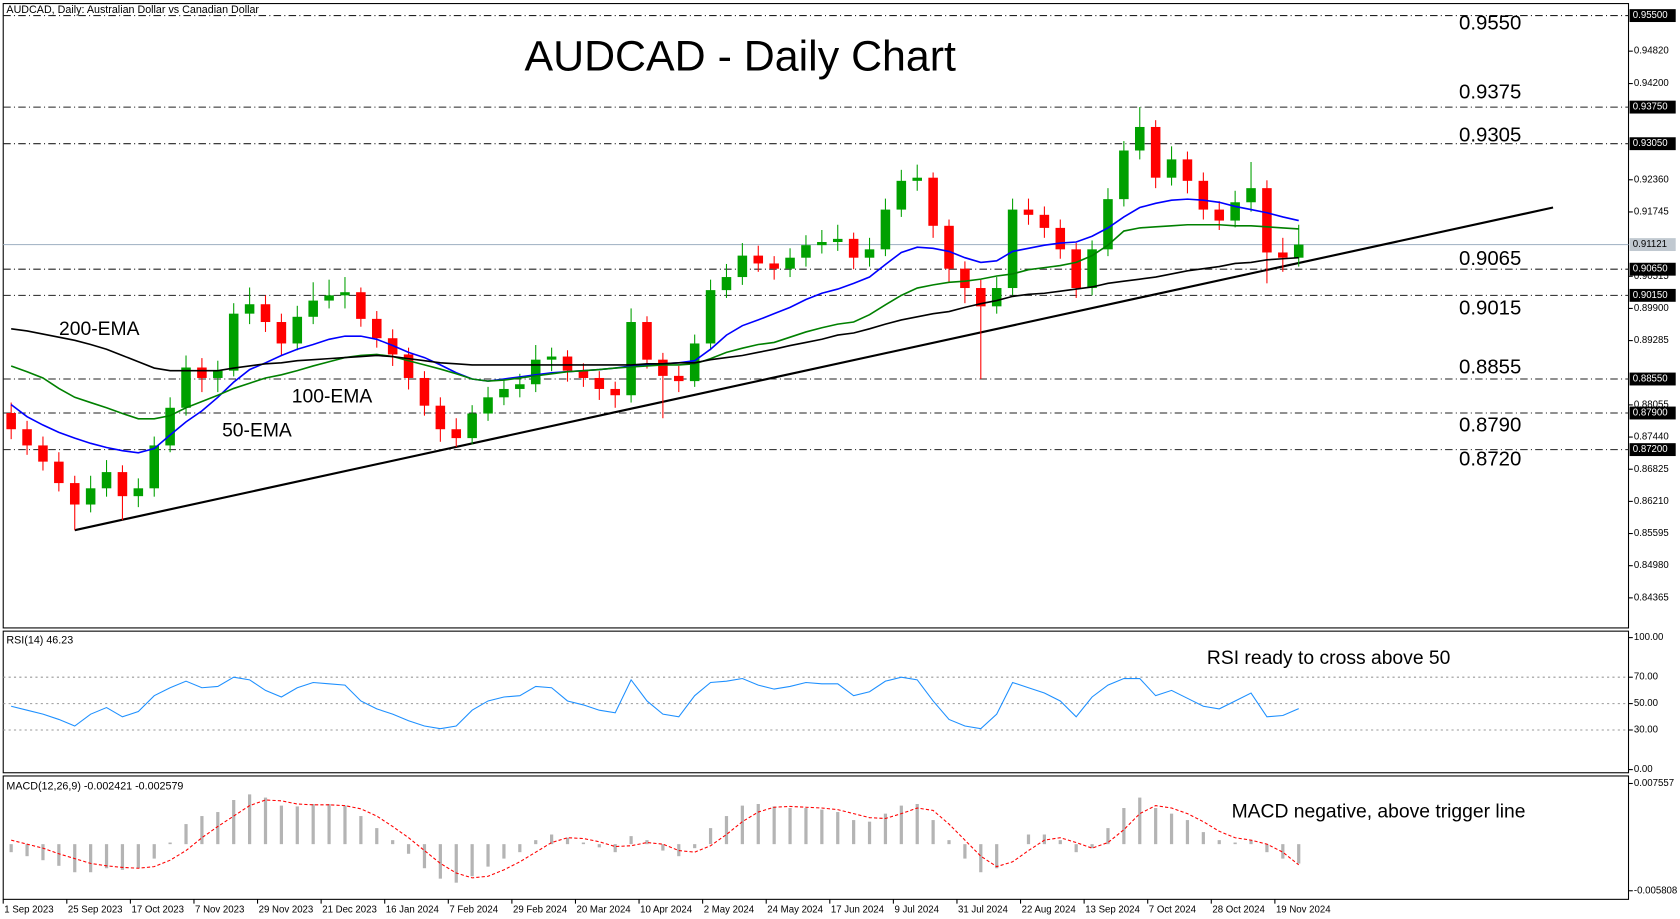  What do you see at coordinates (39, 641) in the screenshot?
I see `rsi-title: RSI(14) 46.23` at bounding box center [39, 641].